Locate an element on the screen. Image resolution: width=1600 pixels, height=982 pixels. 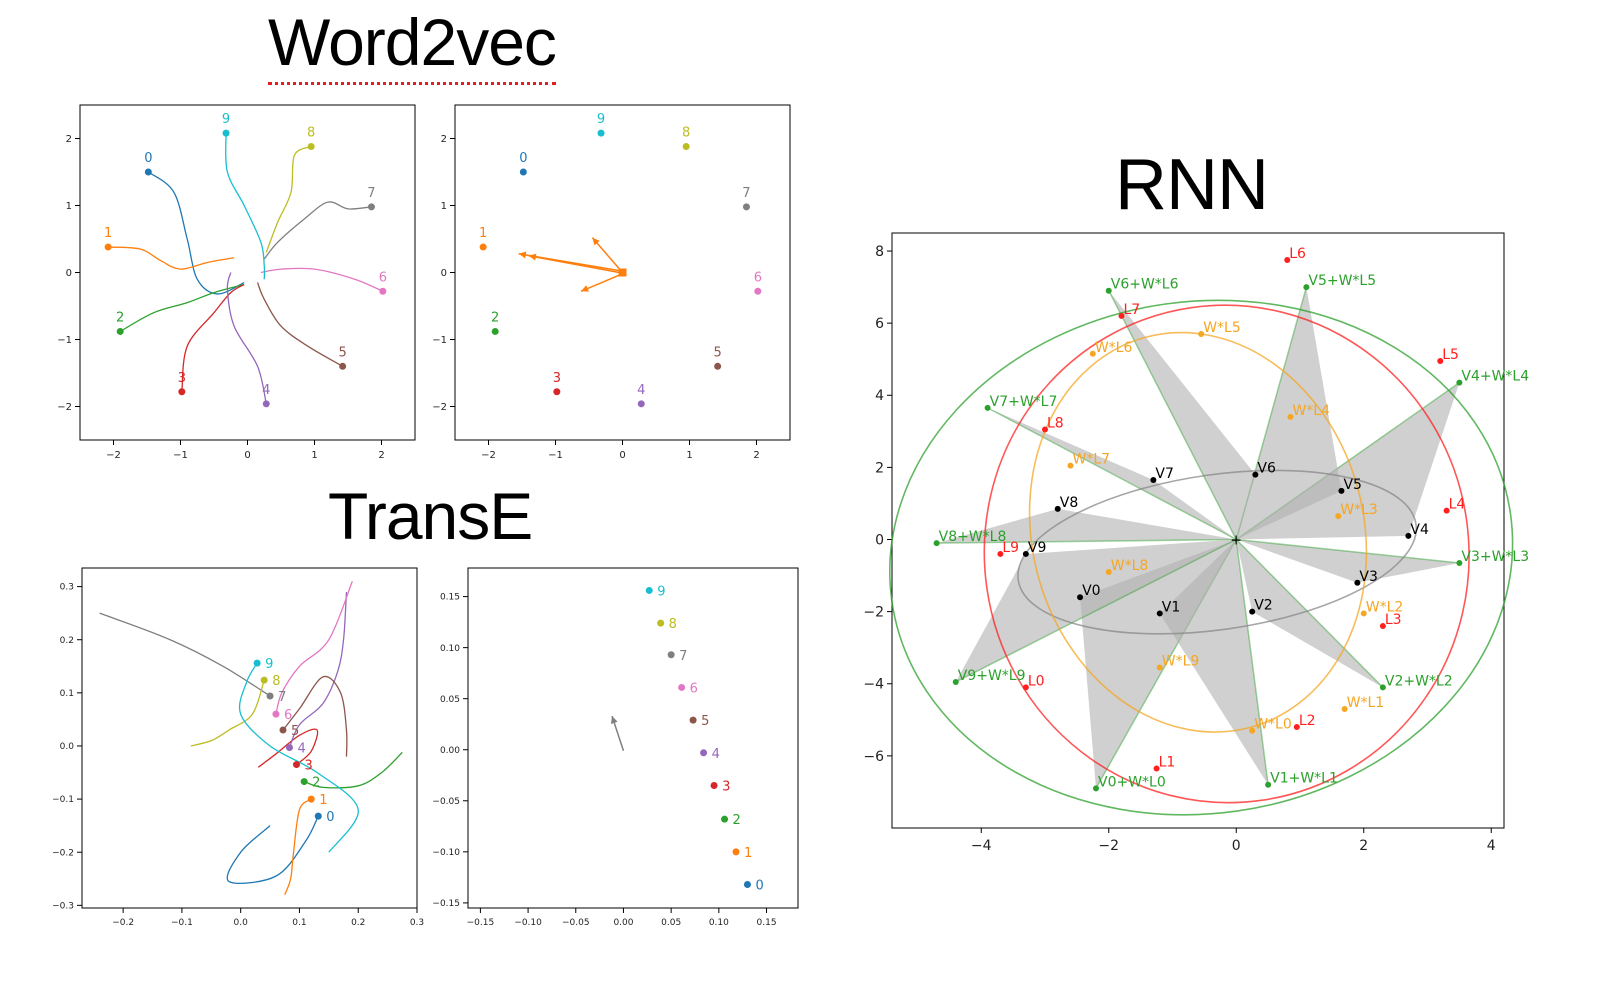
y-tick-label: 0.3 is located at coordinates (67, 588).